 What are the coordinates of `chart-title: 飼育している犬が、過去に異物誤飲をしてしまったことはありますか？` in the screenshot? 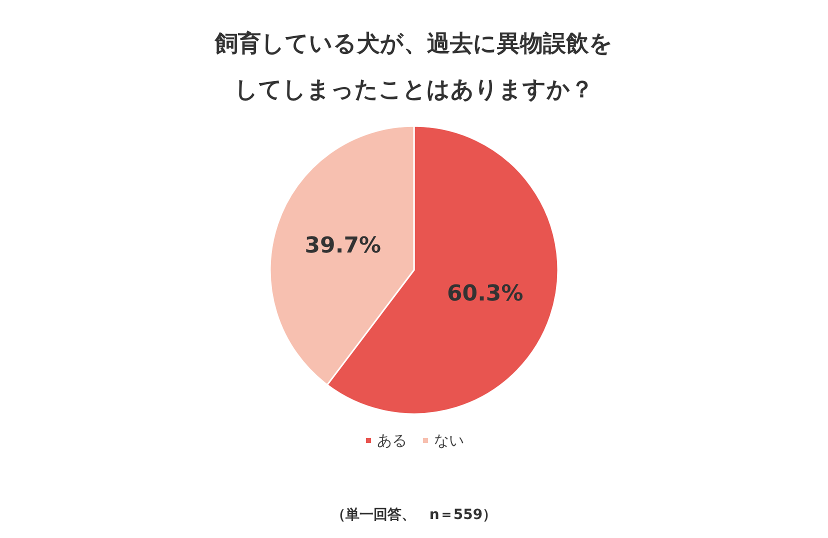 It's located at (413, 66).